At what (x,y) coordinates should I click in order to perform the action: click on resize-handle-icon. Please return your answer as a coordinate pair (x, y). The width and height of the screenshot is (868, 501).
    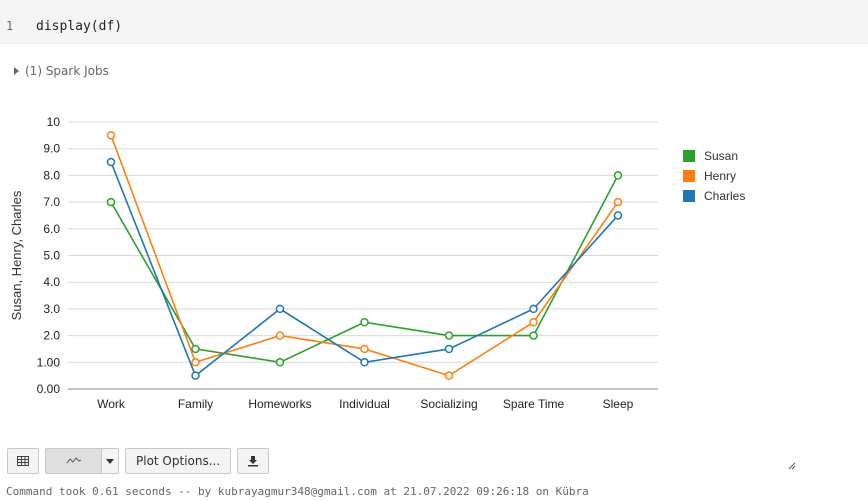
    Looking at the image, I should click on (792, 466).